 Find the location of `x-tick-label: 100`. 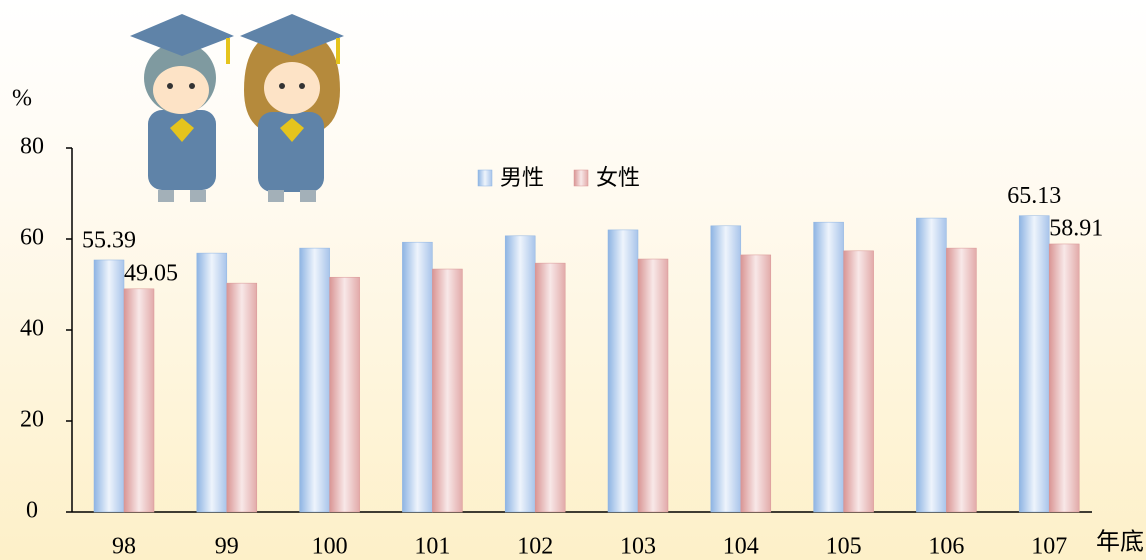

x-tick-label: 100 is located at coordinates (330, 547).